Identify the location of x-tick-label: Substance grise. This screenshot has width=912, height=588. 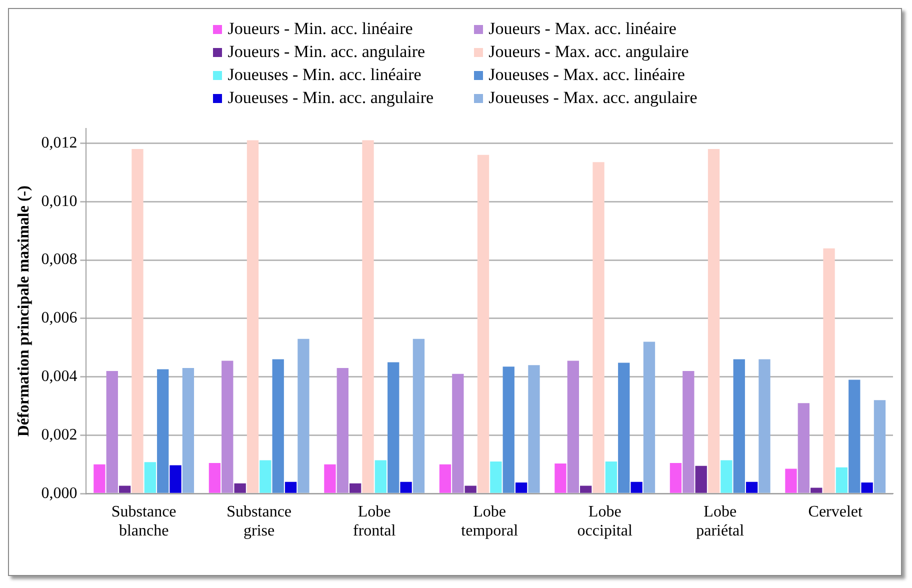
(259, 521).